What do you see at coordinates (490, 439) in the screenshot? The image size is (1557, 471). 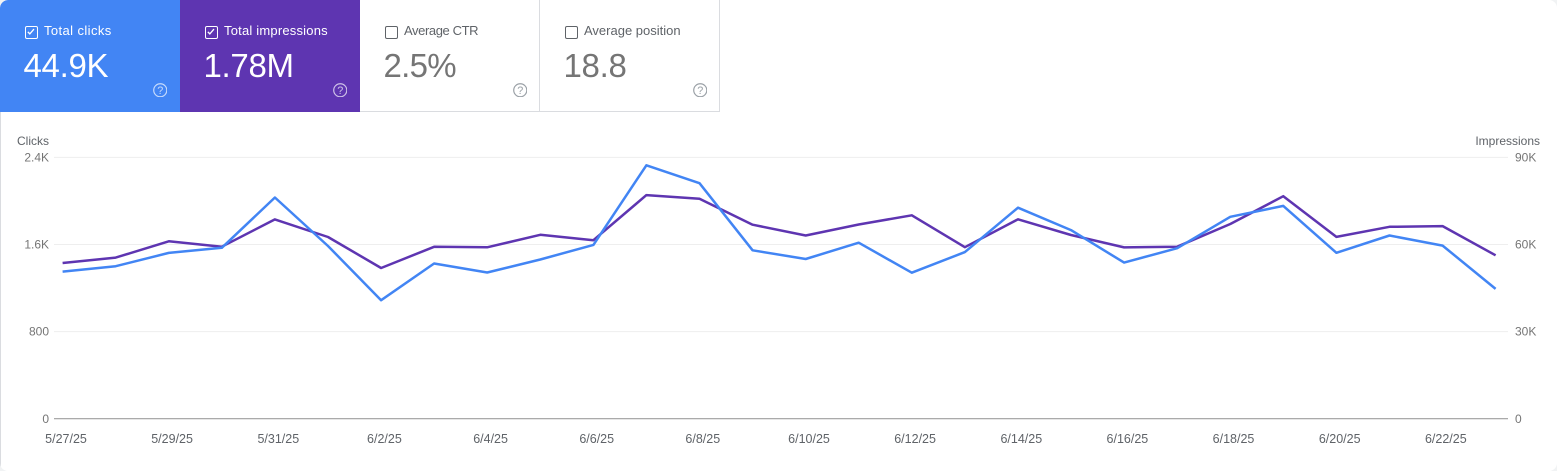 I see `svg-text: 6/4/25` at bounding box center [490, 439].